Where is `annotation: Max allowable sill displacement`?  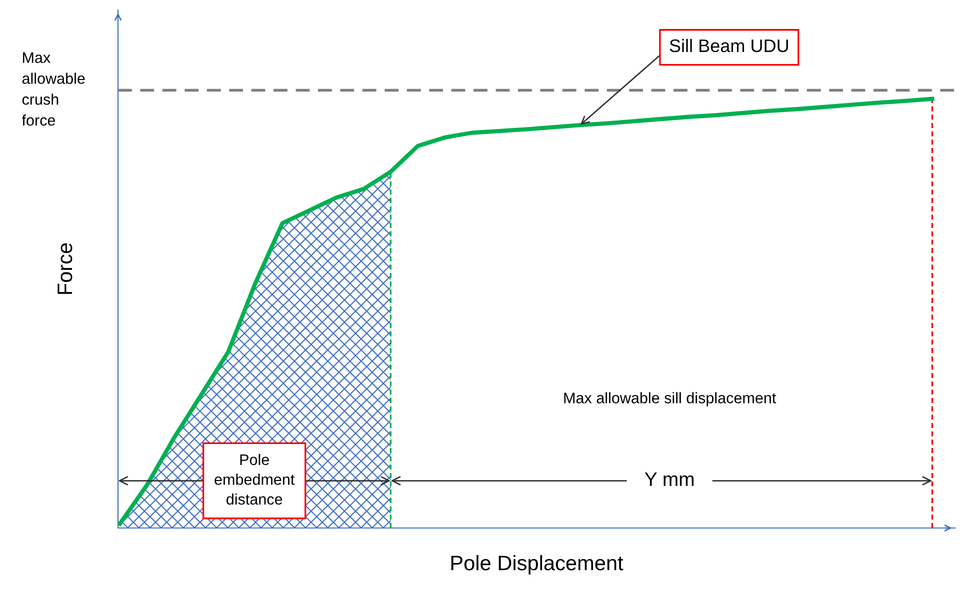 annotation: Max allowable sill displacement is located at coordinates (670, 399).